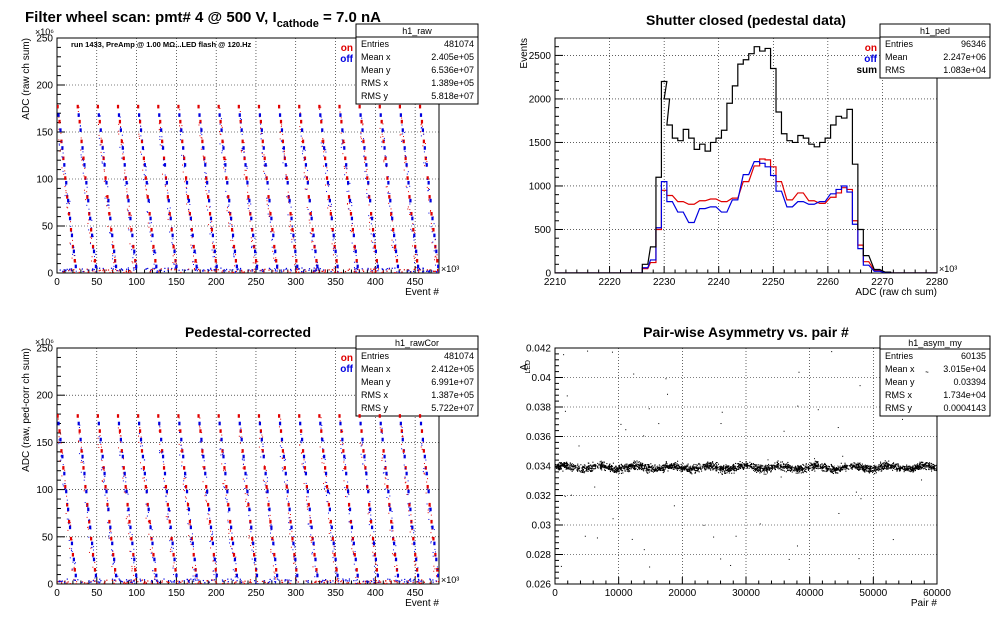 The height and width of the screenshot is (622, 996). Describe the element at coordinates (136, 593) in the screenshot. I see `x-tick-label: 100` at that location.